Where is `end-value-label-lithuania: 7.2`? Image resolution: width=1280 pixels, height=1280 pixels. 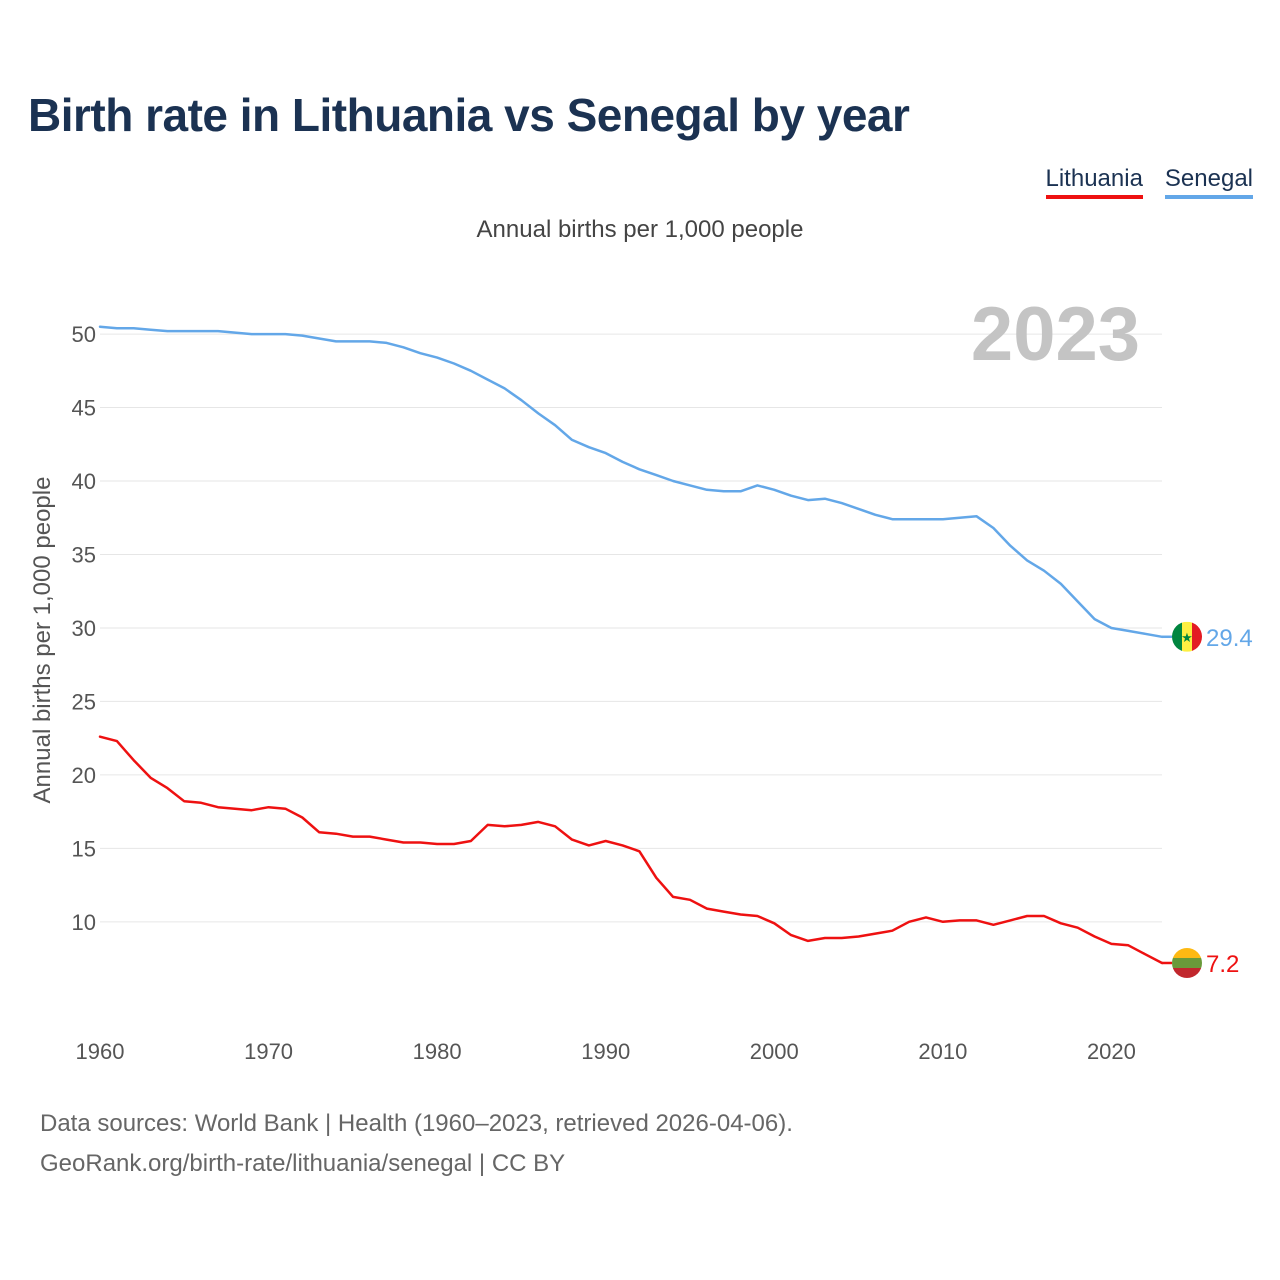
end-value-label-lithuania: 7.2 is located at coordinates (1222, 964).